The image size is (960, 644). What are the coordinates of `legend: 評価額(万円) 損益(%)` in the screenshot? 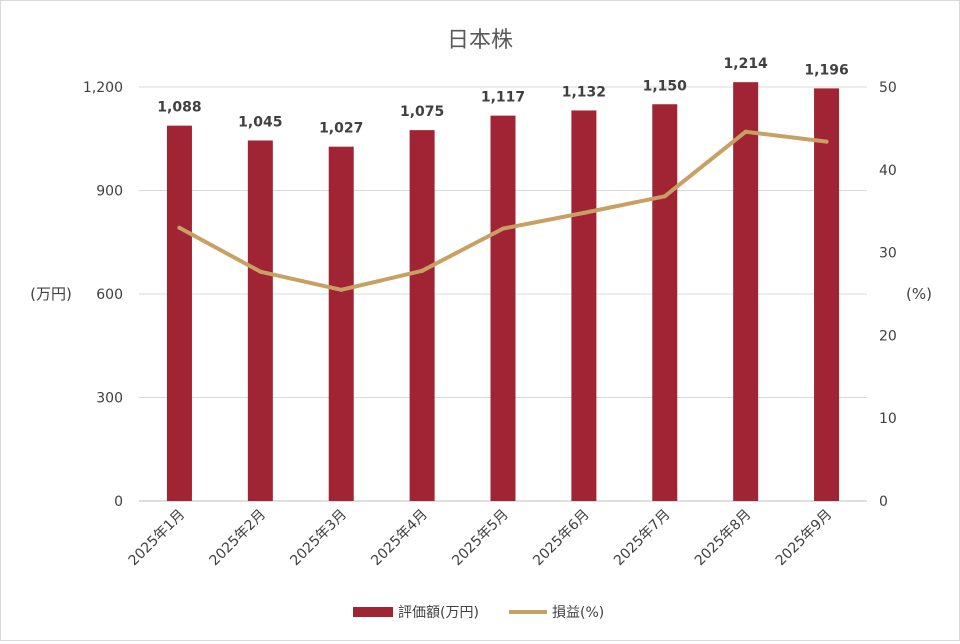 It's located at (478, 613).